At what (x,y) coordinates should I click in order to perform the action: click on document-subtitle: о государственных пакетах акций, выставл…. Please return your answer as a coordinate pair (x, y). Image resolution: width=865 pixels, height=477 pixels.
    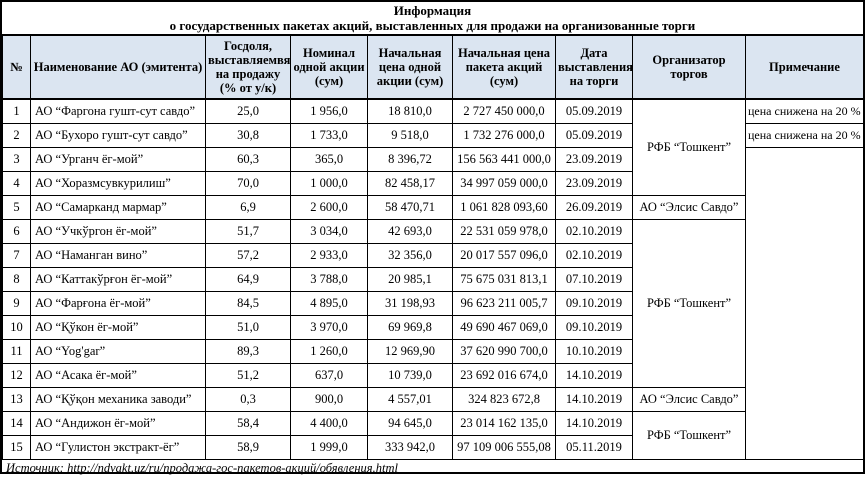
    Looking at the image, I should click on (432, 25).